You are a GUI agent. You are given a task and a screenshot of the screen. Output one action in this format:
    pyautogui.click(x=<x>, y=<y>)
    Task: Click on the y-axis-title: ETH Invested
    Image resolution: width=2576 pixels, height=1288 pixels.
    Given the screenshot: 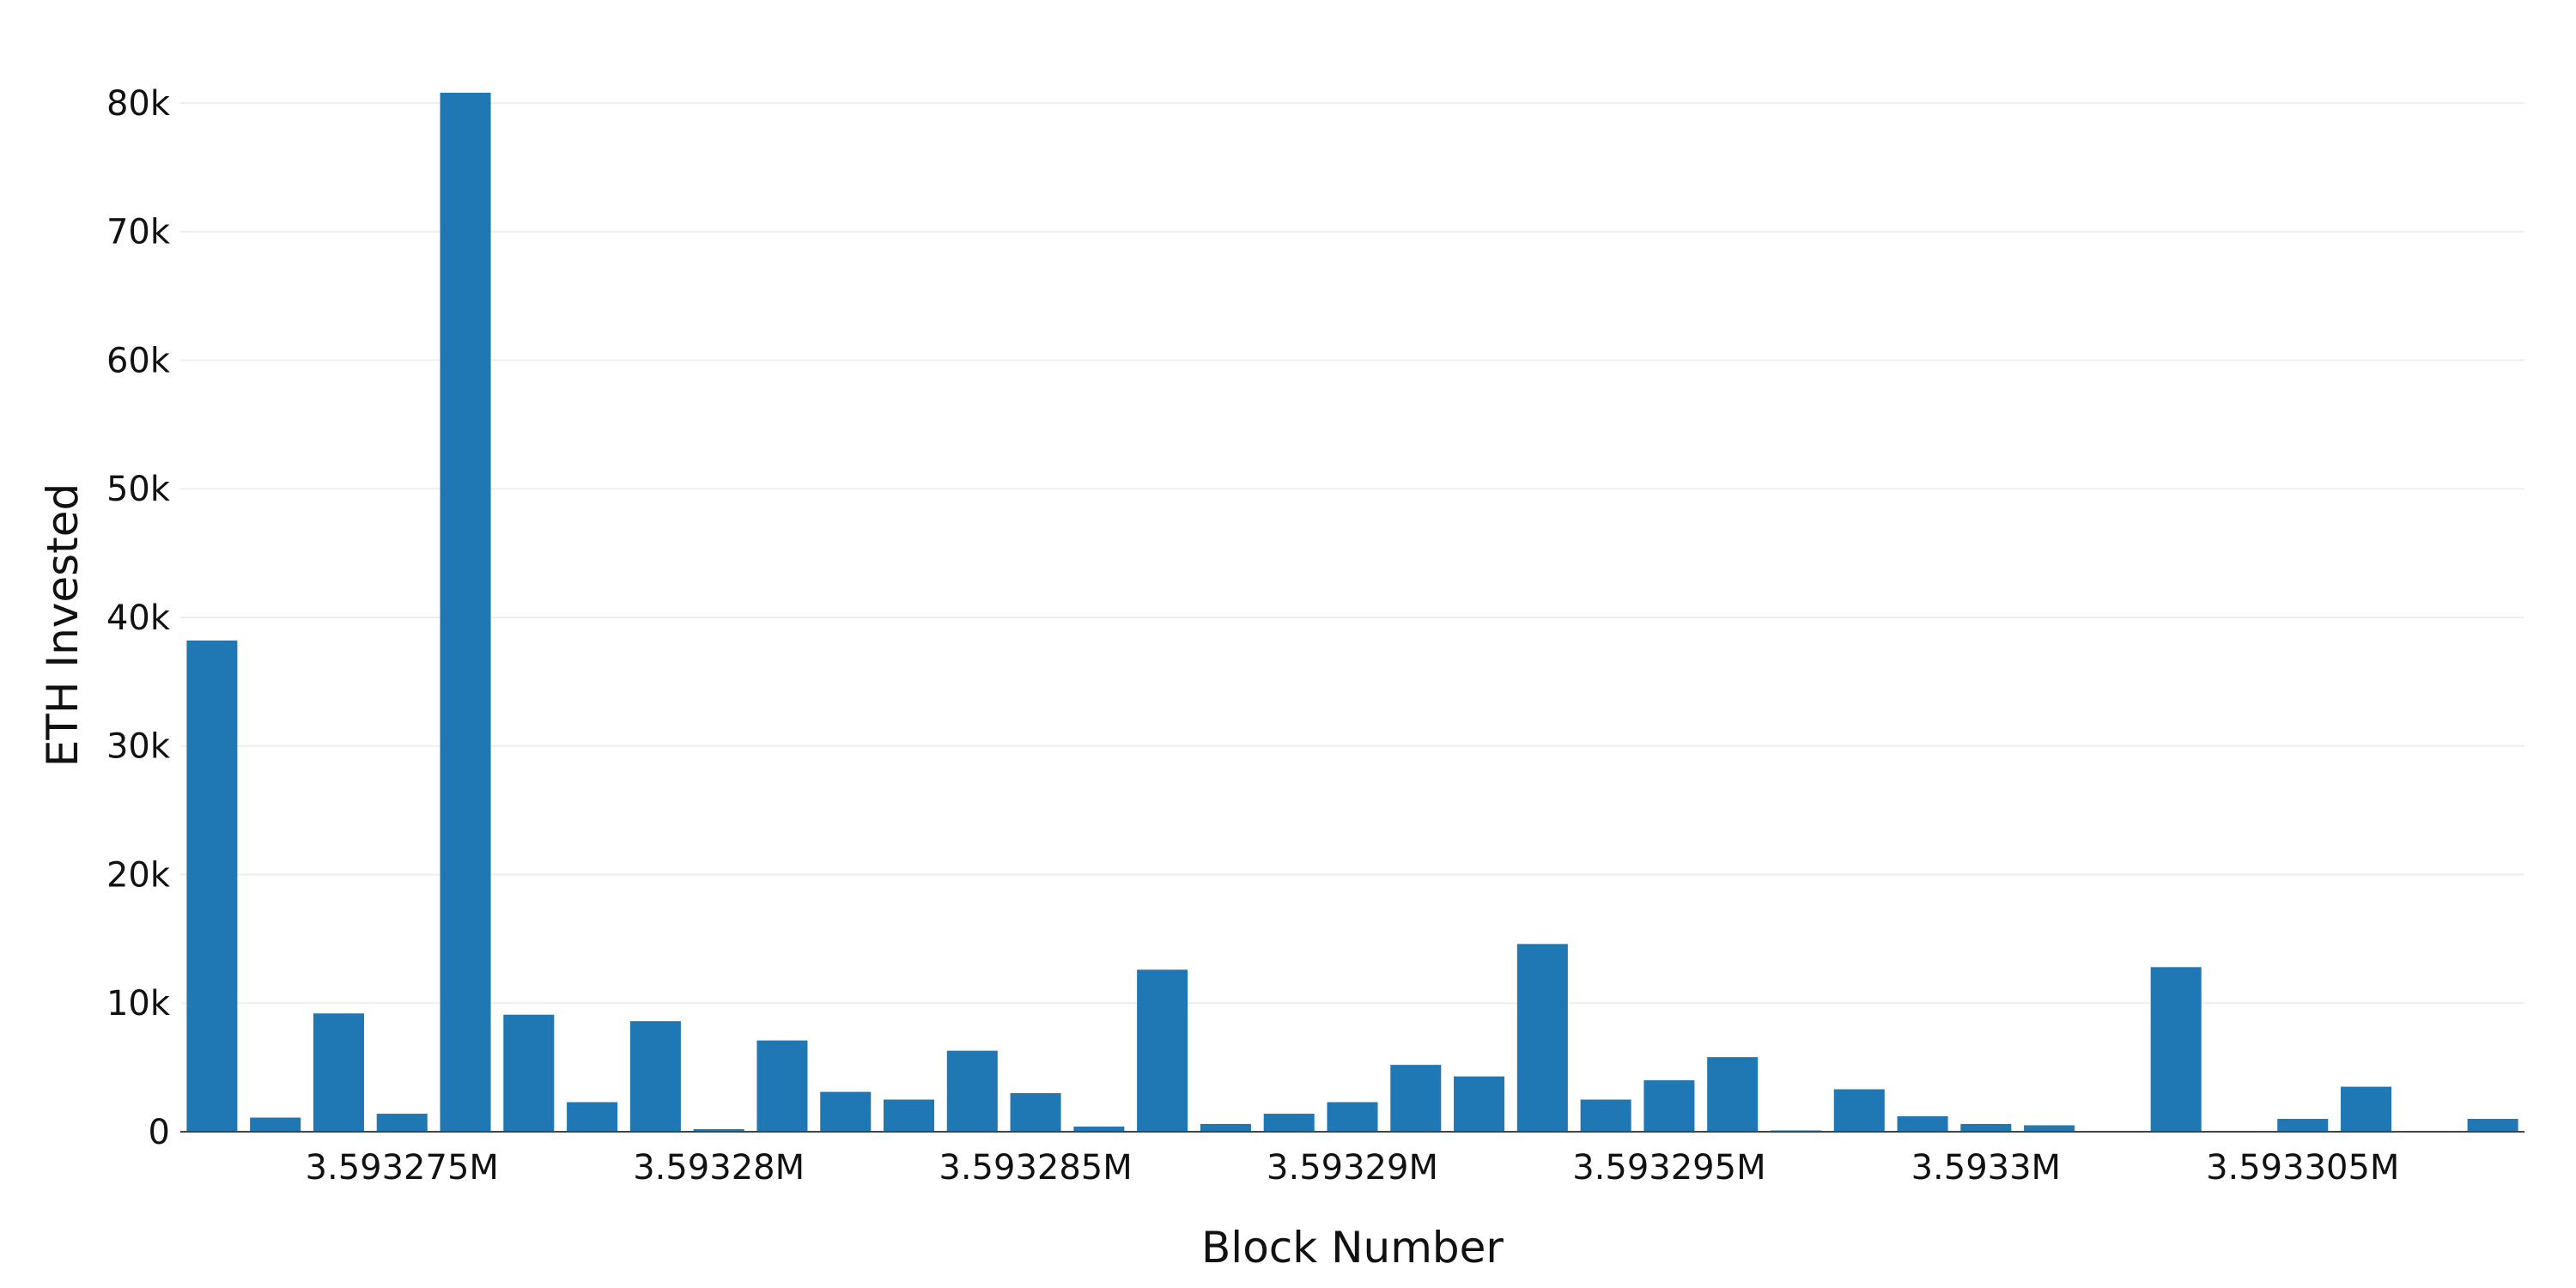 What is the action you would take?
    pyautogui.click(x=63, y=625)
    